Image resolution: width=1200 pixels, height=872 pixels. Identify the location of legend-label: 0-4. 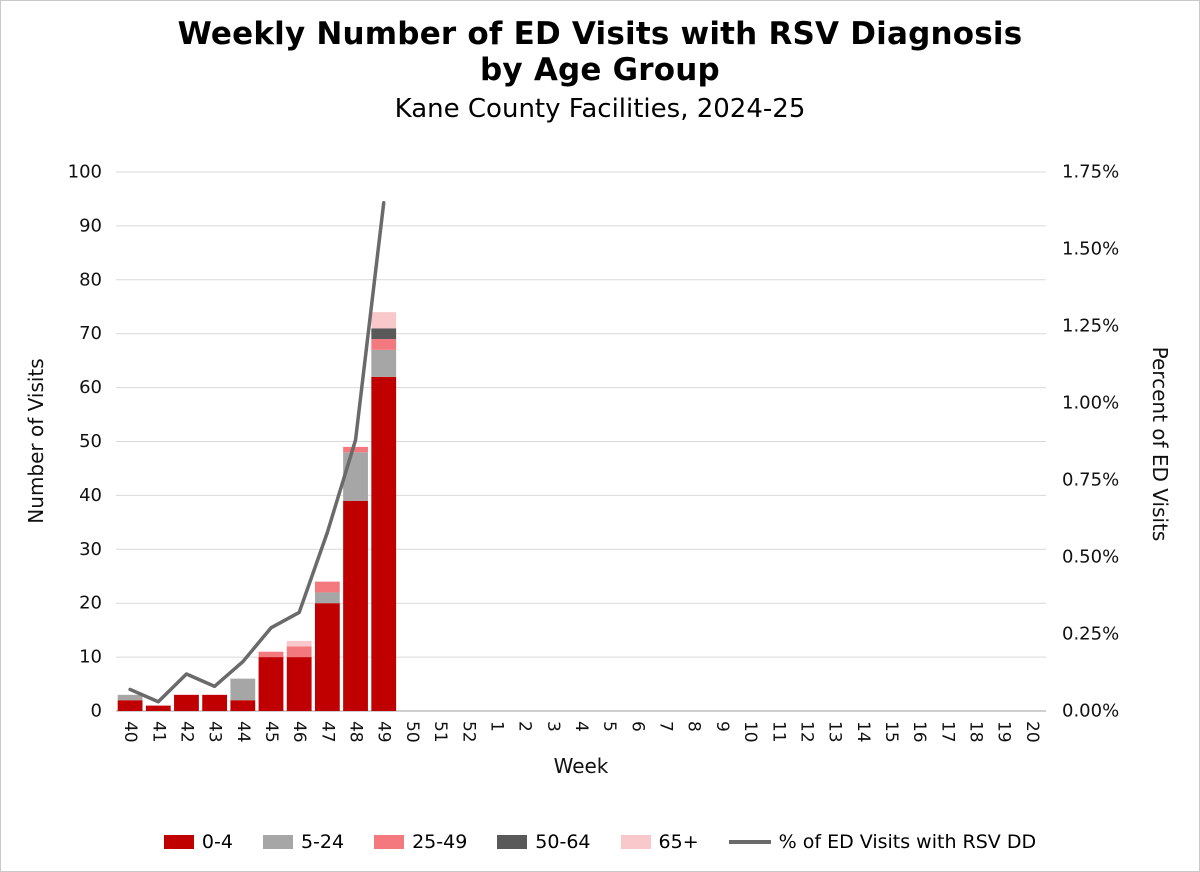
(217, 842).